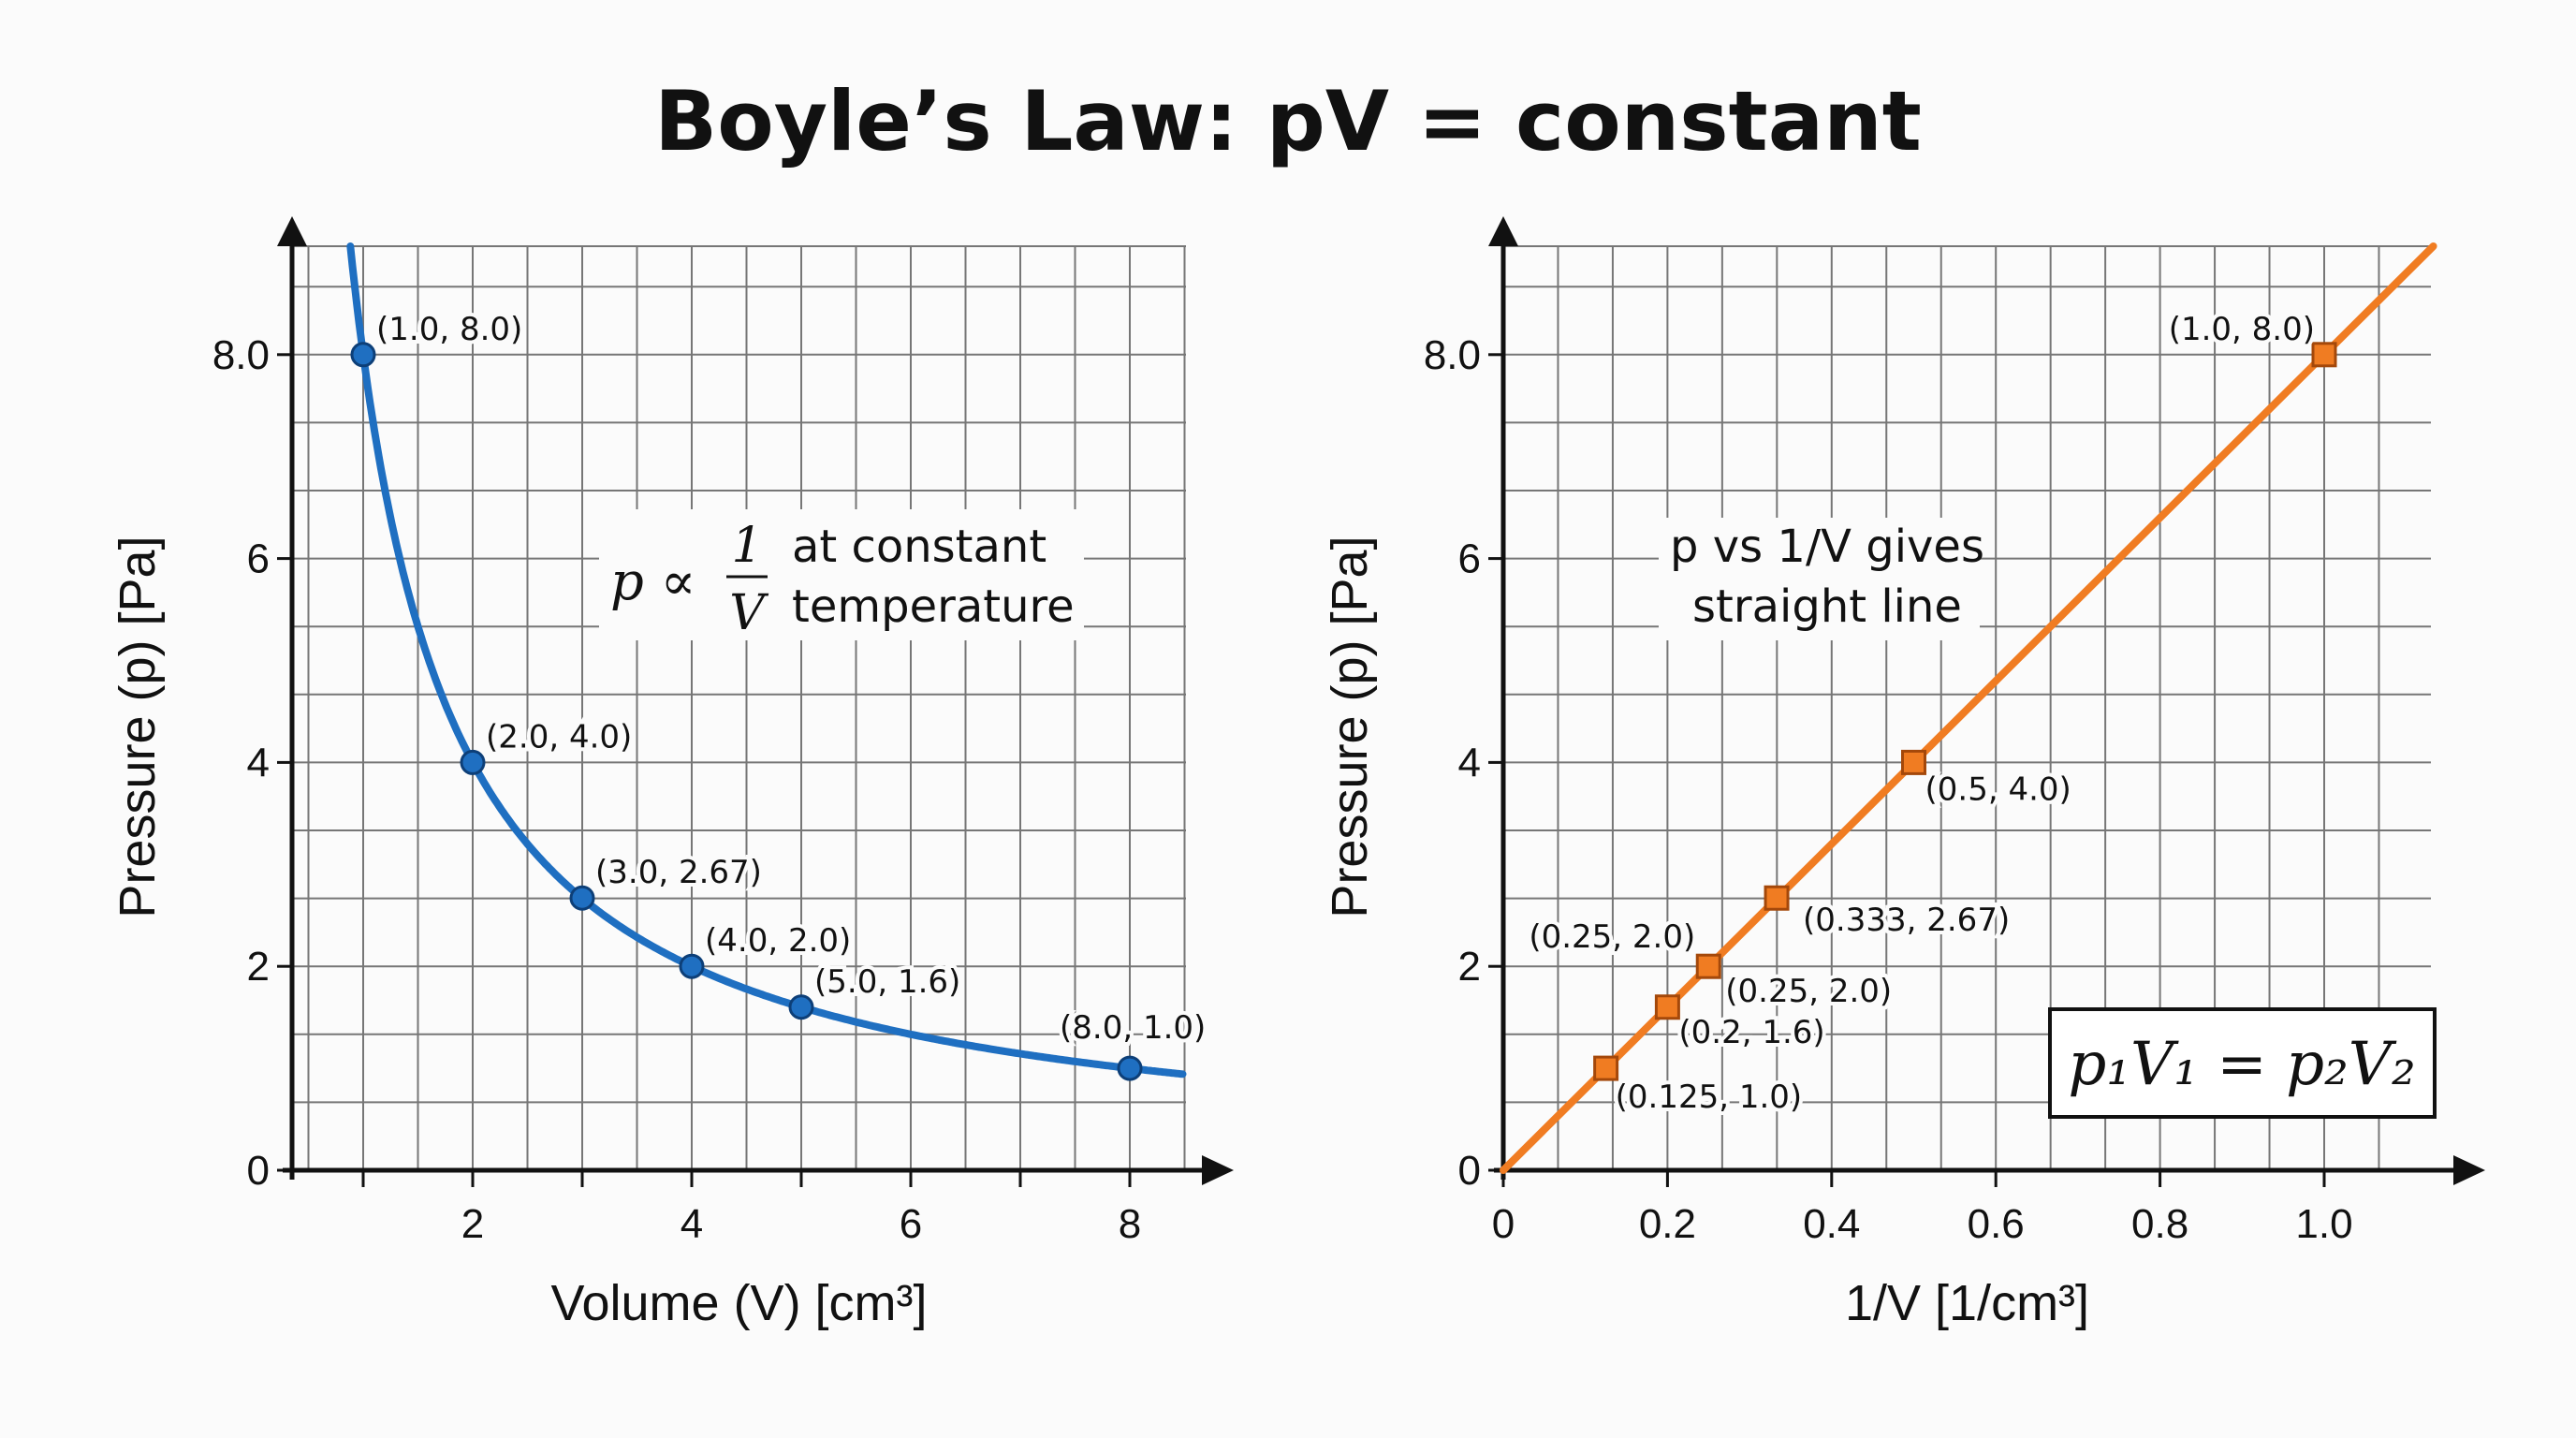 The width and height of the screenshot is (2576, 1438). Describe the element at coordinates (1668, 1224) in the screenshot. I see `x-tick-label: 0.2` at that location.